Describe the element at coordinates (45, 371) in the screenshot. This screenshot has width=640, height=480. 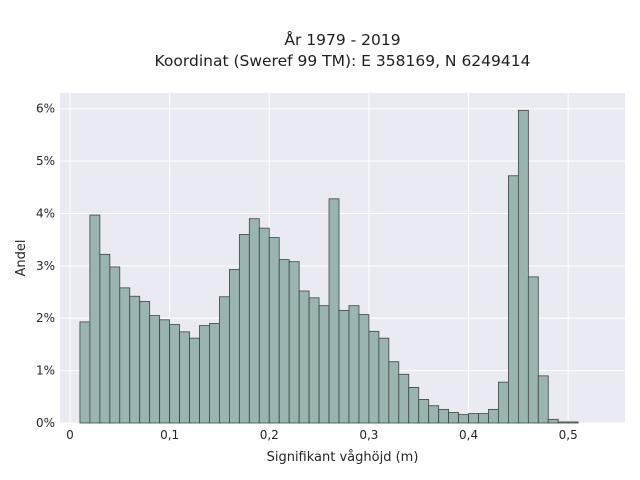
I see `y-tick-label: 1%` at that location.